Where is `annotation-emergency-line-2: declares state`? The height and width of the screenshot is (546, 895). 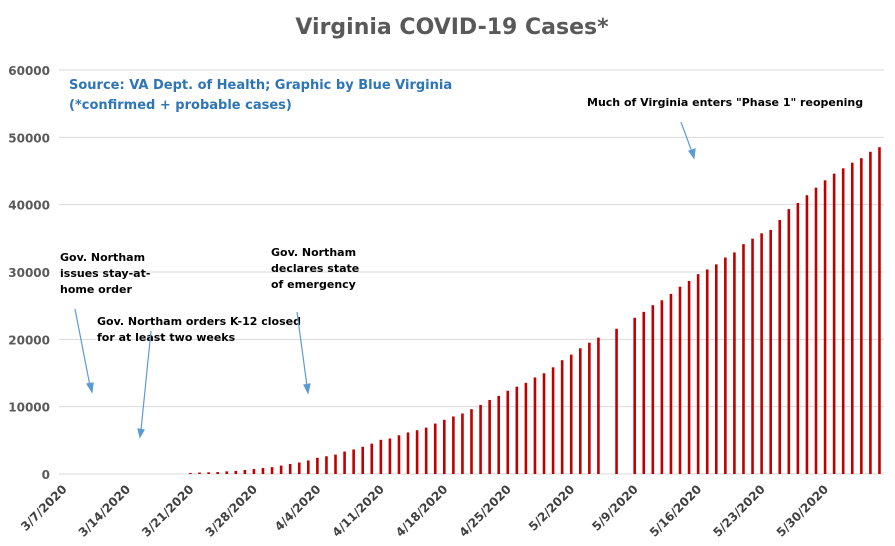 annotation-emergency-line-2: declares state is located at coordinates (315, 268).